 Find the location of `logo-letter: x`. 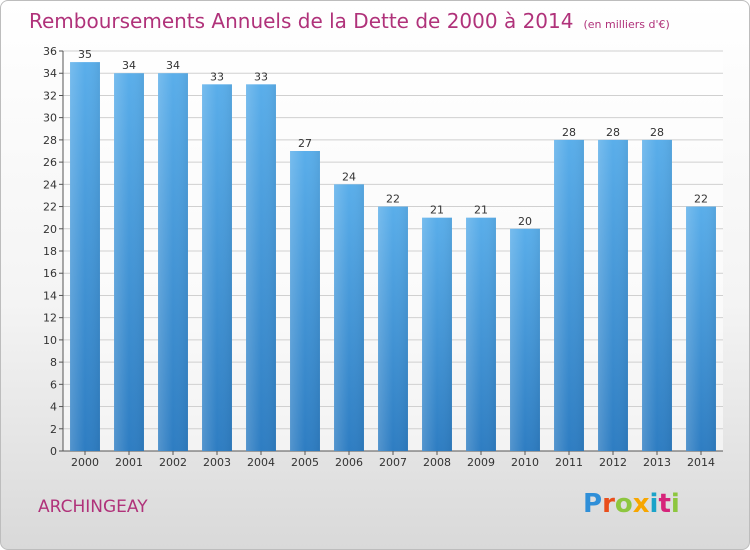

logo-letter: x is located at coordinates (641, 504).